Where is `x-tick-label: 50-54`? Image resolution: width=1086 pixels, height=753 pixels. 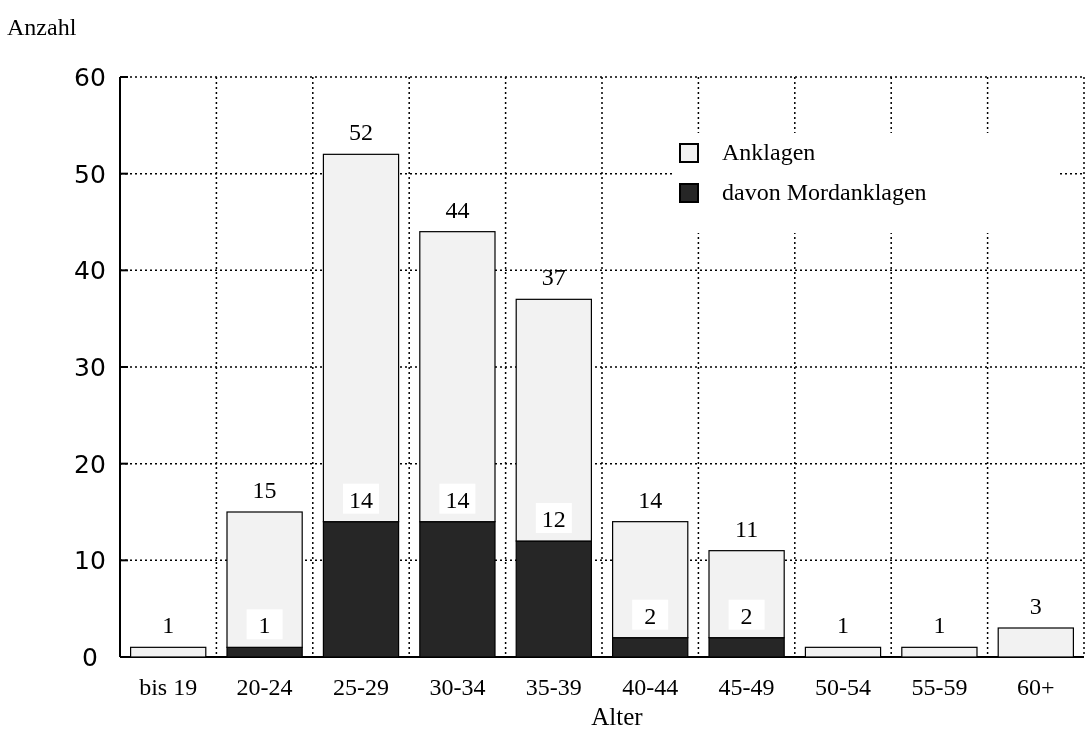
x-tick-label: 50-54 is located at coordinates (843, 687).